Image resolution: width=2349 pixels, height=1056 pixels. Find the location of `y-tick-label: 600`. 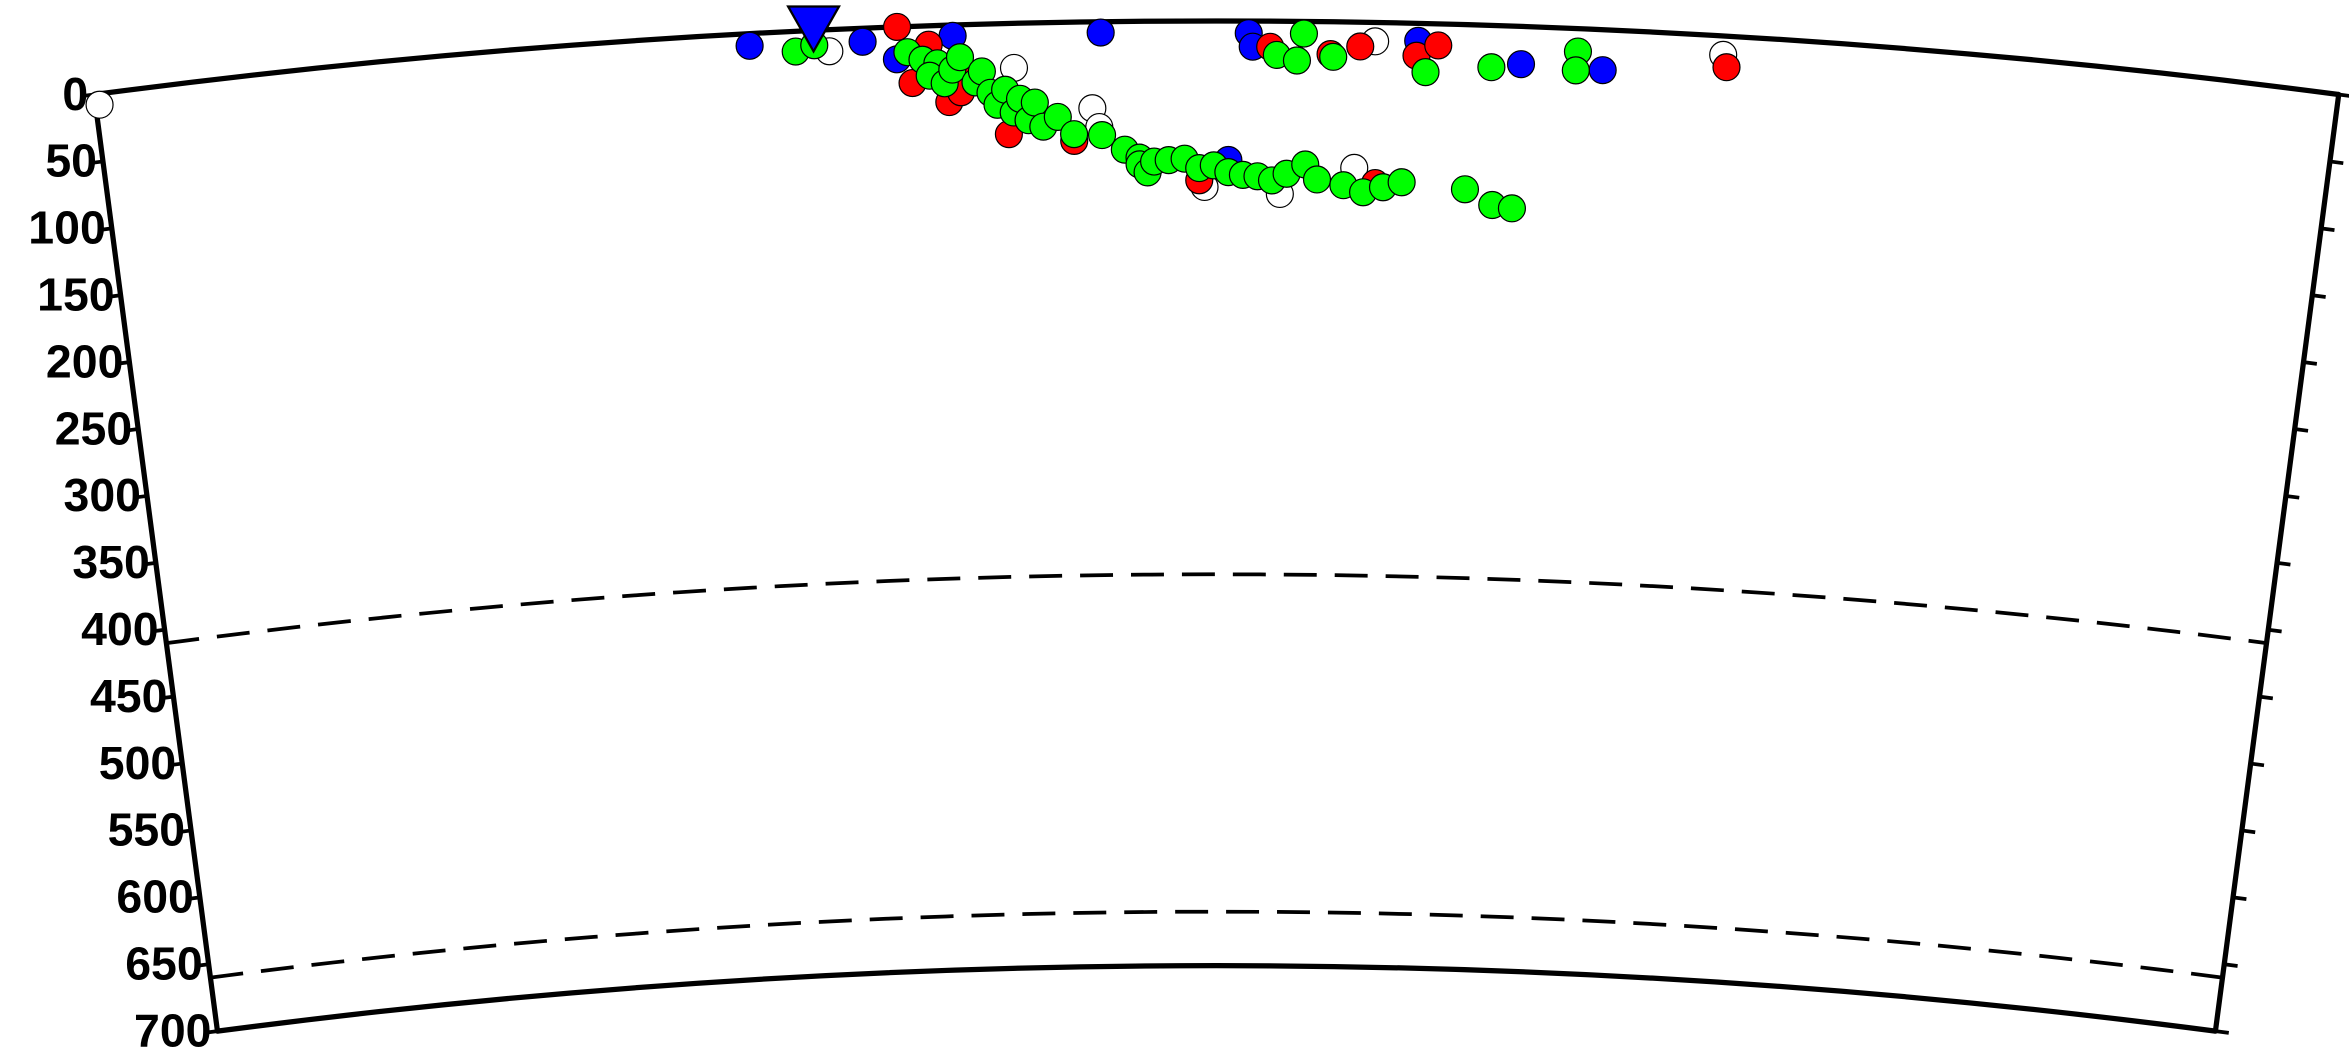

y-tick-label: 600 is located at coordinates (154, 897).